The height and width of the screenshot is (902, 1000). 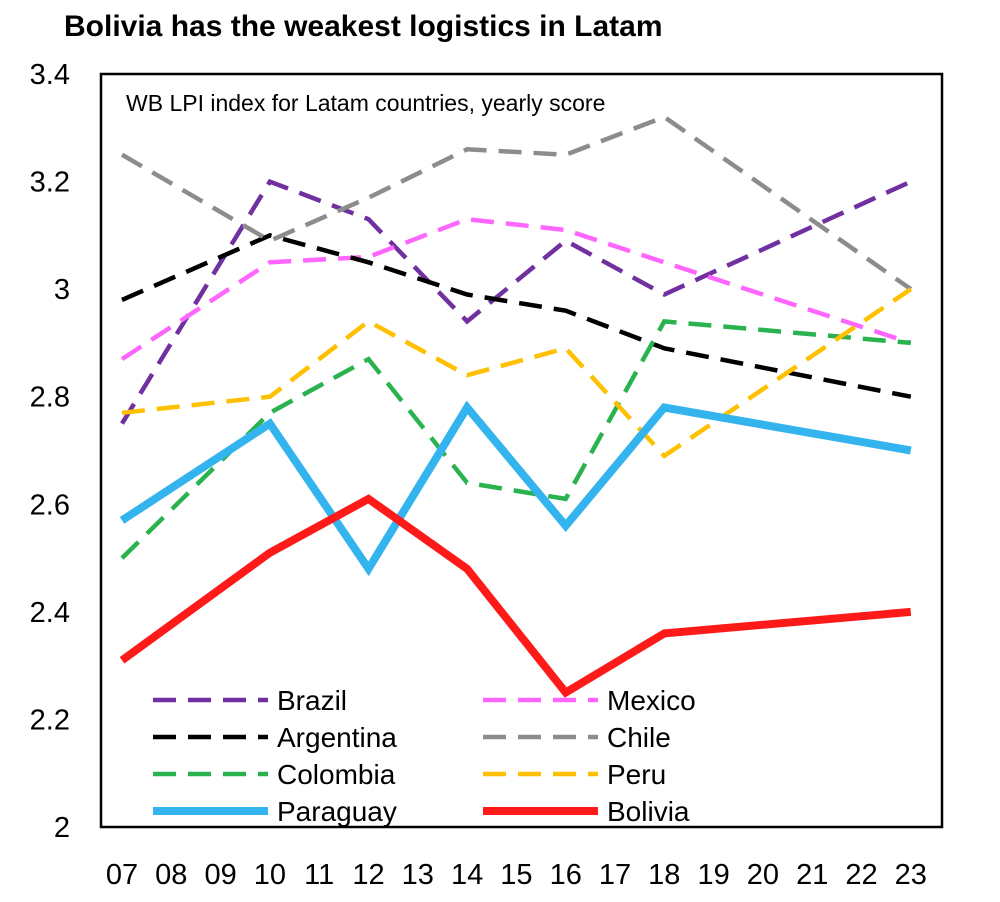 I want to click on legend-label-mexico: Mexico, so click(x=651, y=700).